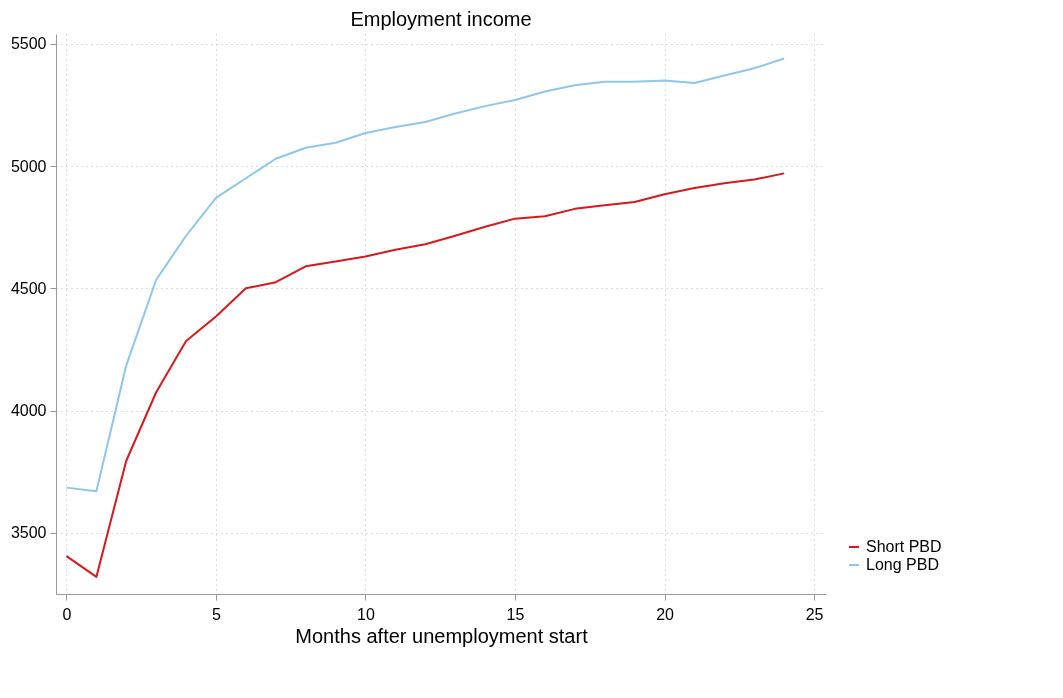 This screenshot has width=1063, height=698. Describe the element at coordinates (902, 564) in the screenshot. I see `legend-label: Long PBD` at that location.